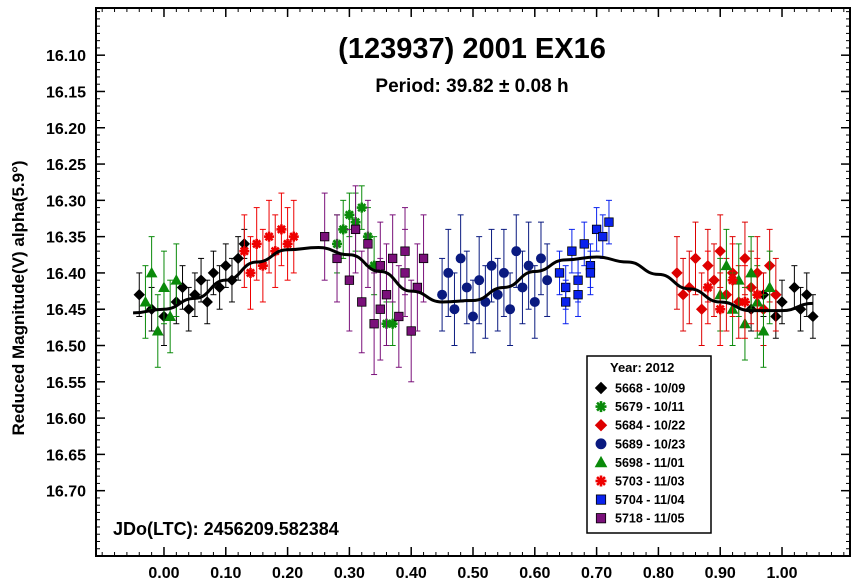 This screenshot has width=858, height=584. I want to click on legend-entry: 5689 - 10/23, so click(650, 444).